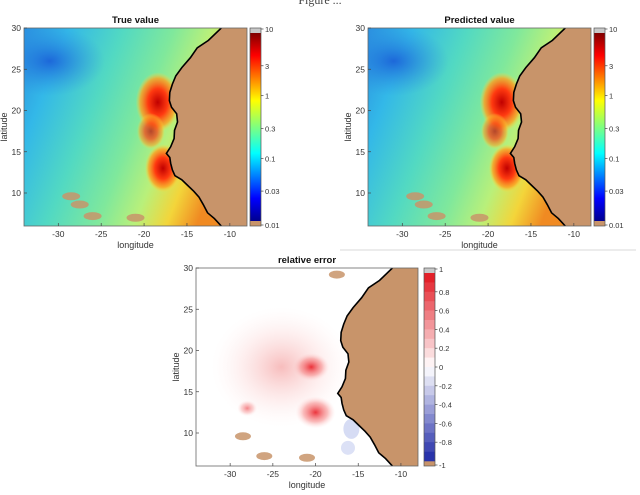  What do you see at coordinates (189, 392) in the screenshot?
I see `y-tick-label: 15` at bounding box center [189, 392].